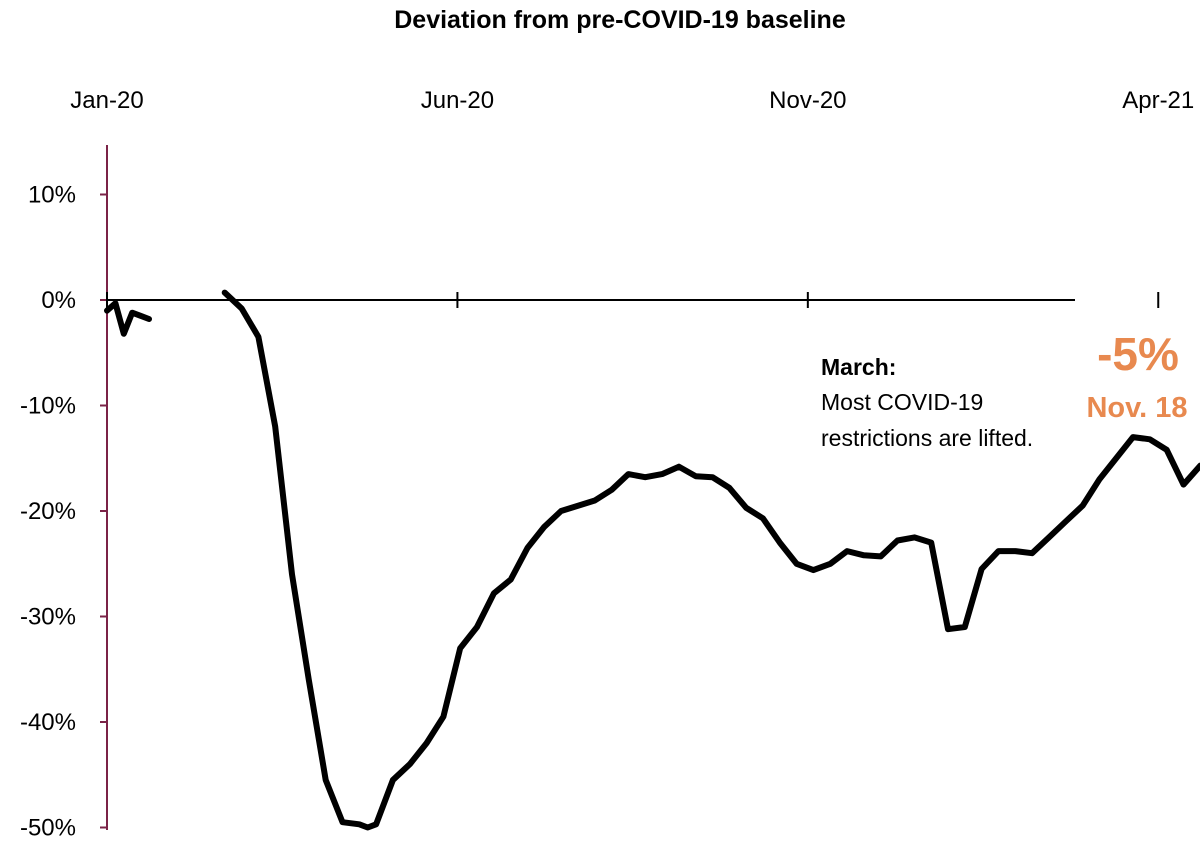 This screenshot has width=1200, height=857. I want to click on series-line-segment, so click(128, 318).